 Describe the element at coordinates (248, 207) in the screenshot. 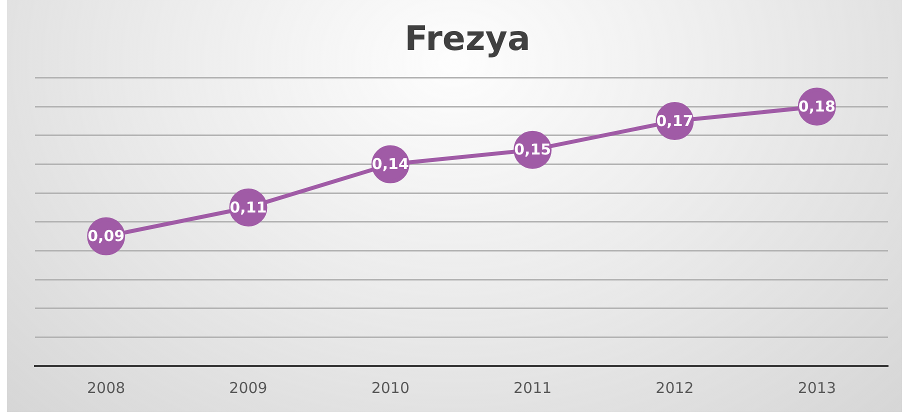

I see `data-label: 0,11` at that location.